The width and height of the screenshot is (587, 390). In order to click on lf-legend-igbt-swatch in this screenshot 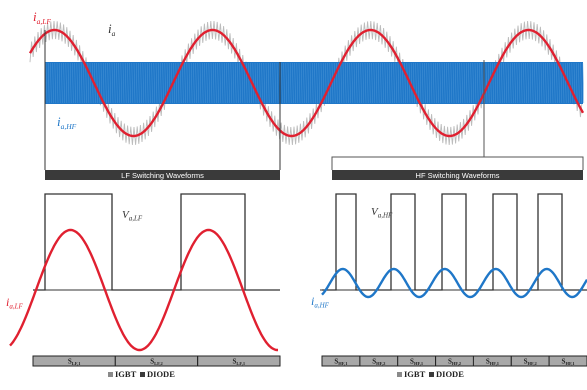, I will do `click(110, 374)`.